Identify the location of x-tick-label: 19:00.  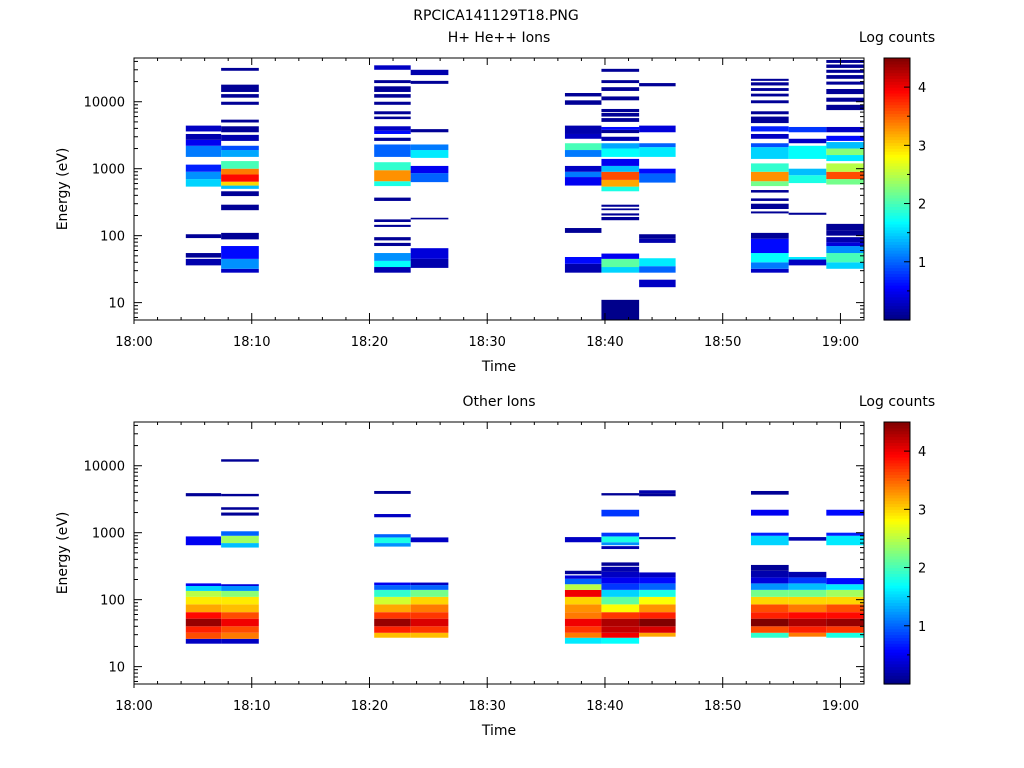
(840, 706).